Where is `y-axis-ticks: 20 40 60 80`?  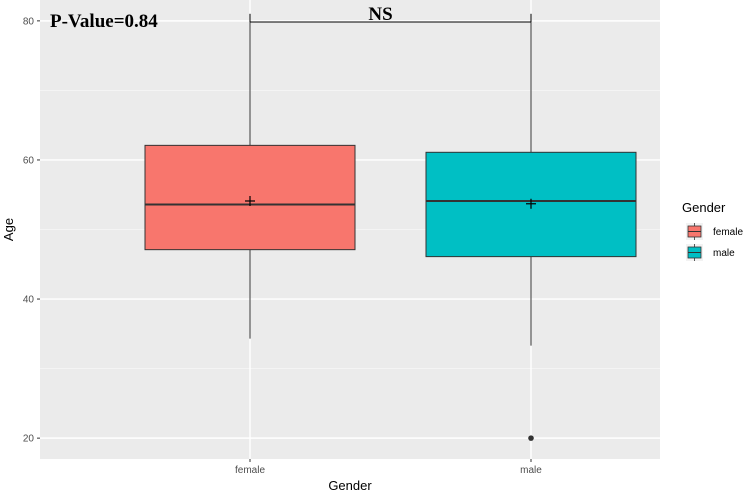
y-axis-ticks: 20 40 60 80 is located at coordinates (31, 230).